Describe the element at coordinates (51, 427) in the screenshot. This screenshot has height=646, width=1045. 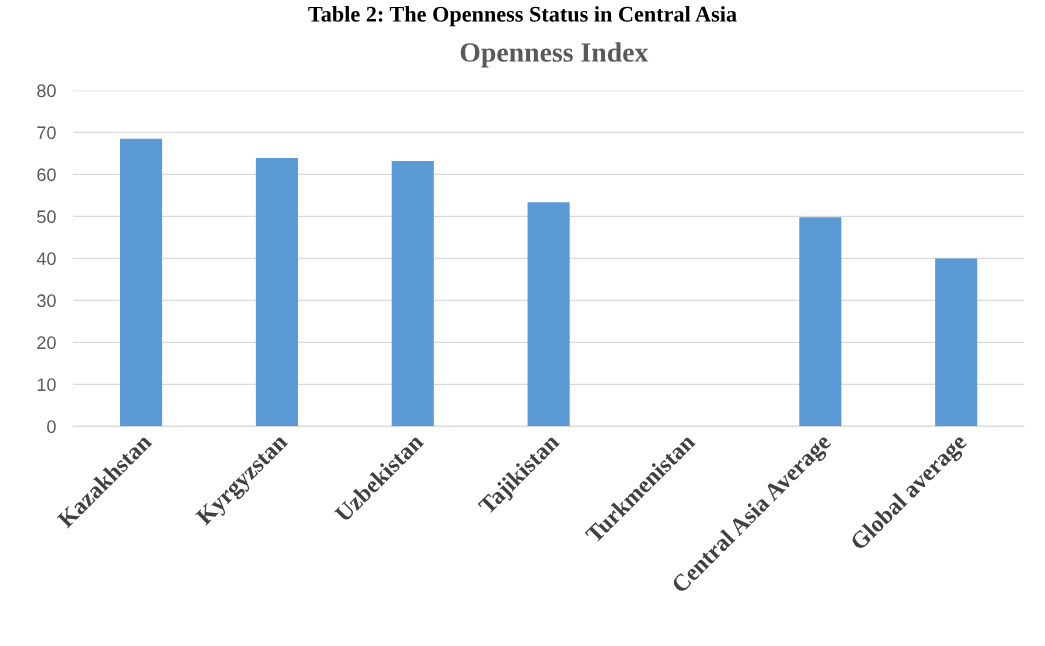
I see `y-tick-label: 0` at that location.